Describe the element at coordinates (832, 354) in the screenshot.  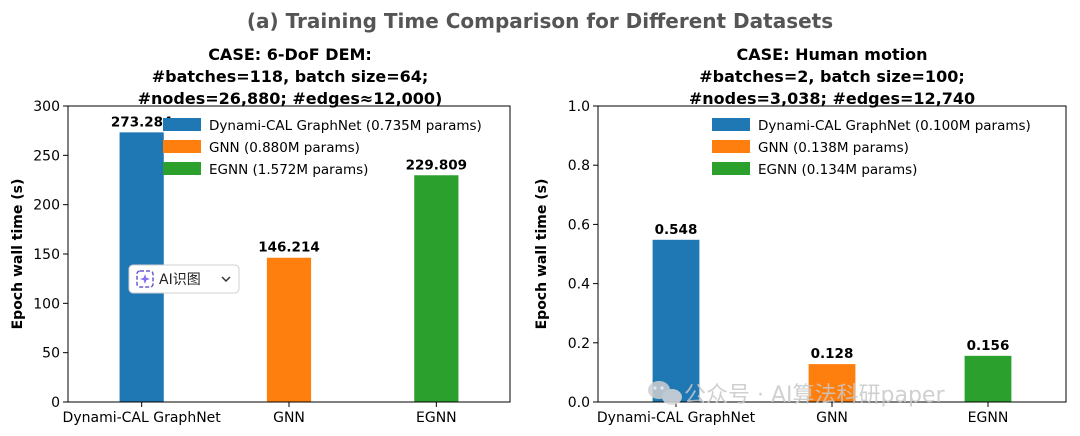
I see `data-label: 0.128` at that location.